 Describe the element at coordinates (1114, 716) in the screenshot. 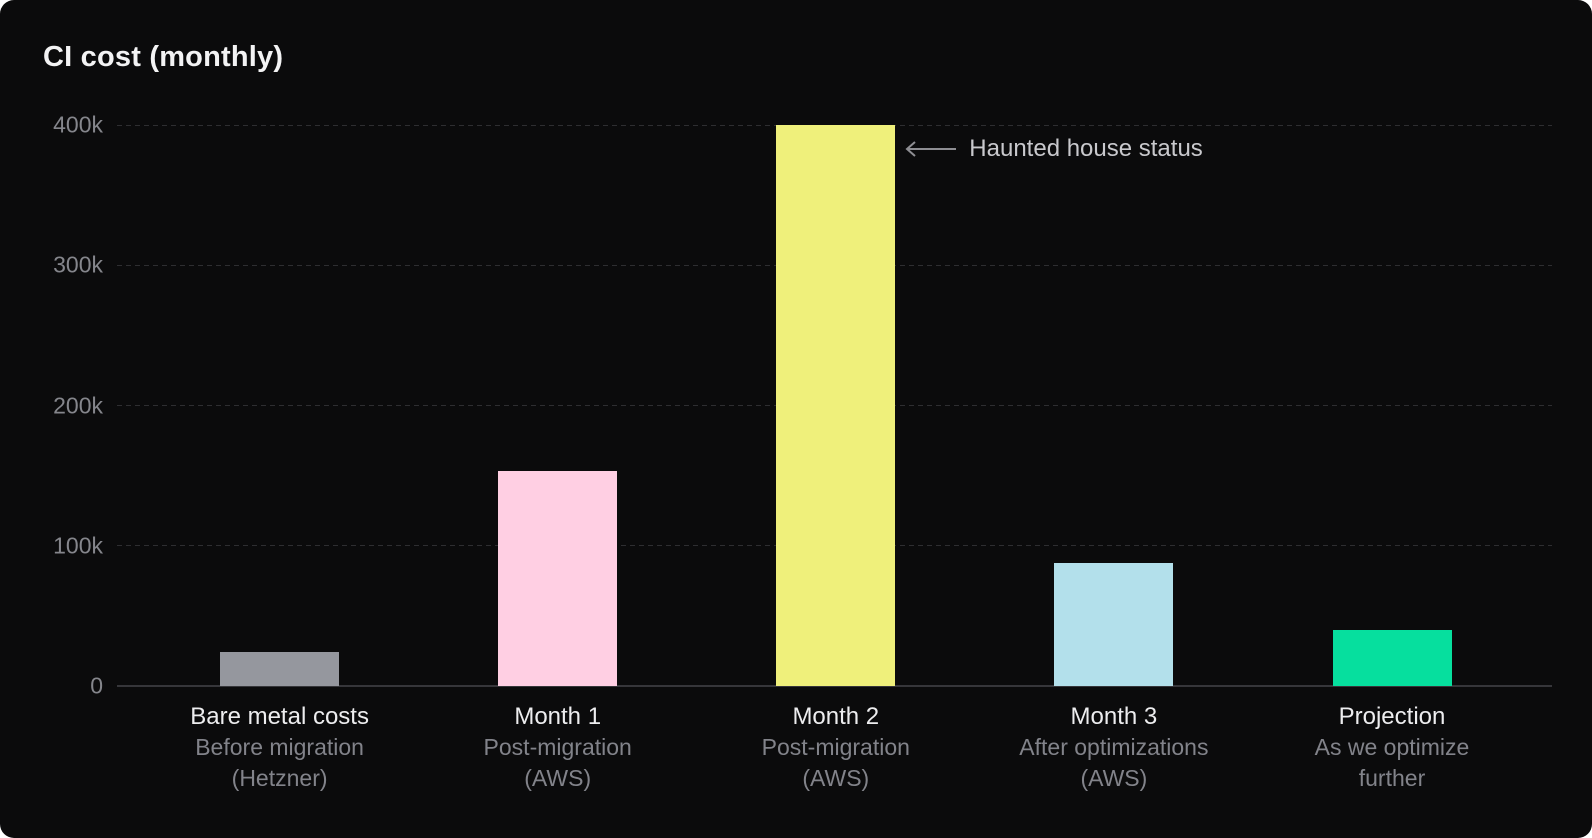

I see `x-label-main: Month 3` at that location.